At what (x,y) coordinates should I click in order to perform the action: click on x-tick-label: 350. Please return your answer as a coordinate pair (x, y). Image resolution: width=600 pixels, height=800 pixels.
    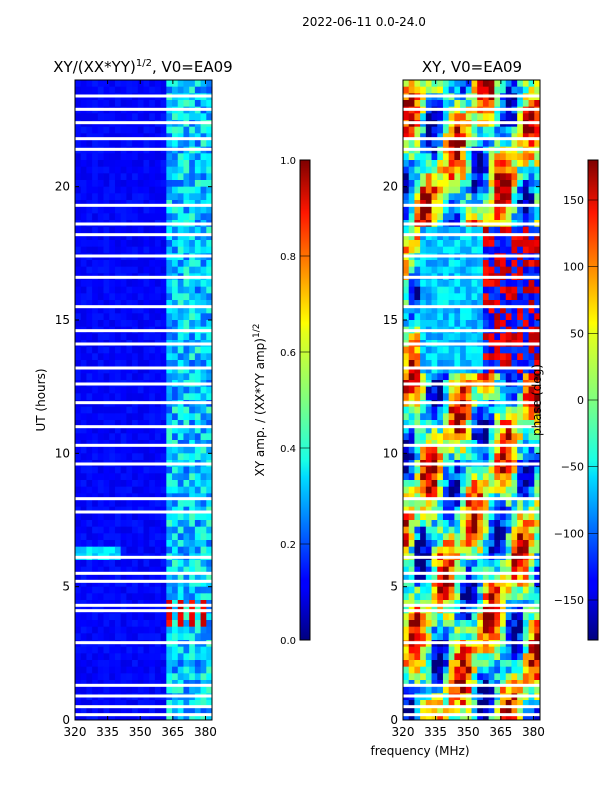
    Looking at the image, I should click on (140, 732).